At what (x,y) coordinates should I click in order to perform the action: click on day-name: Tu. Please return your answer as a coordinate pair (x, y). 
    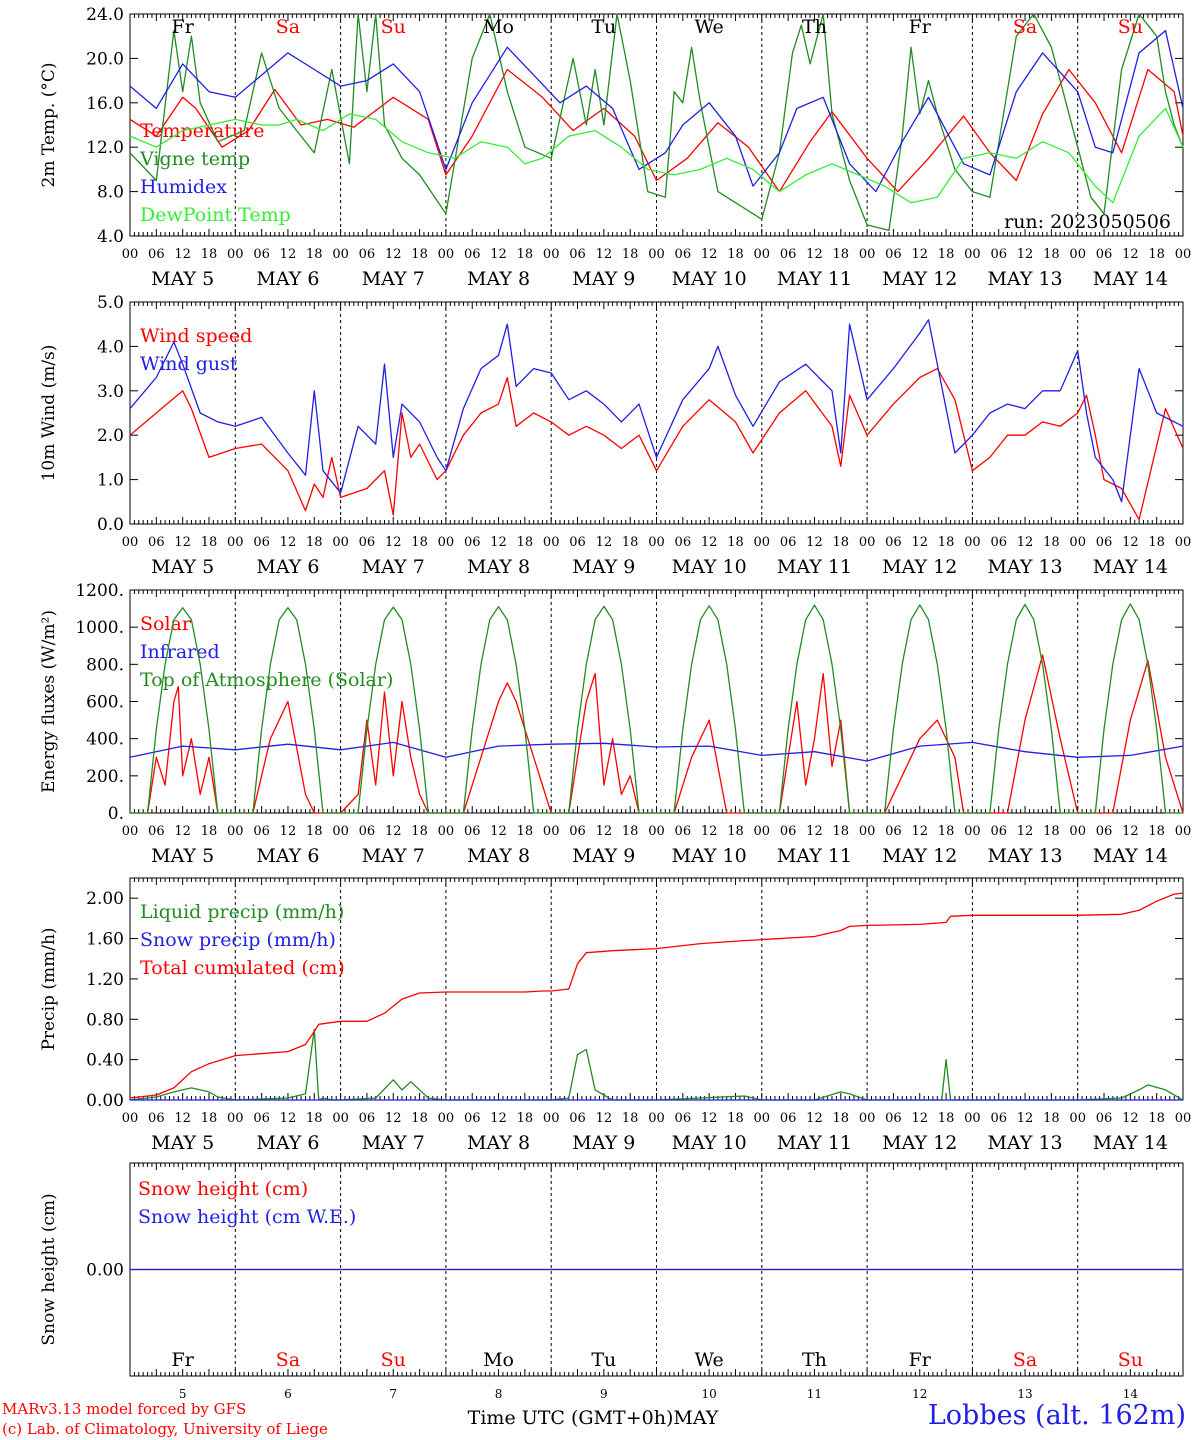
    Looking at the image, I should click on (603, 1360).